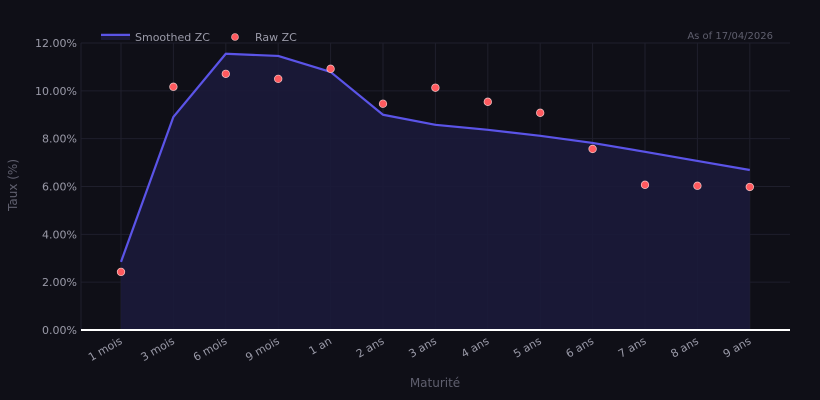 This screenshot has height=400, width=820. Describe the element at coordinates (320, 345) in the screenshot. I see `x-tick-label: 1 an` at that location.